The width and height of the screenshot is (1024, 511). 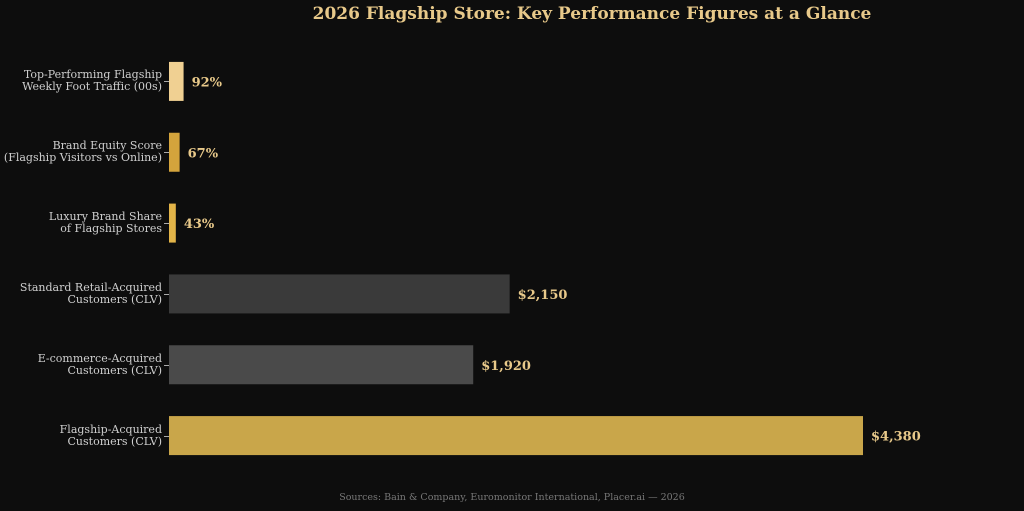 I want to click on category-label: Flagship-Acquired Customers (CLV), so click(x=110, y=435).